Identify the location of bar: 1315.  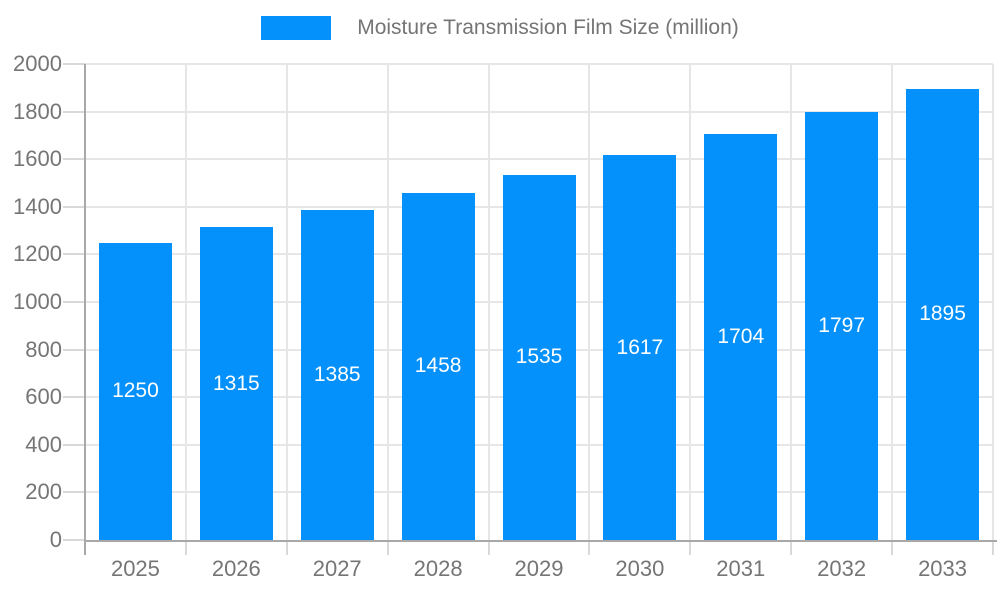
(236, 383).